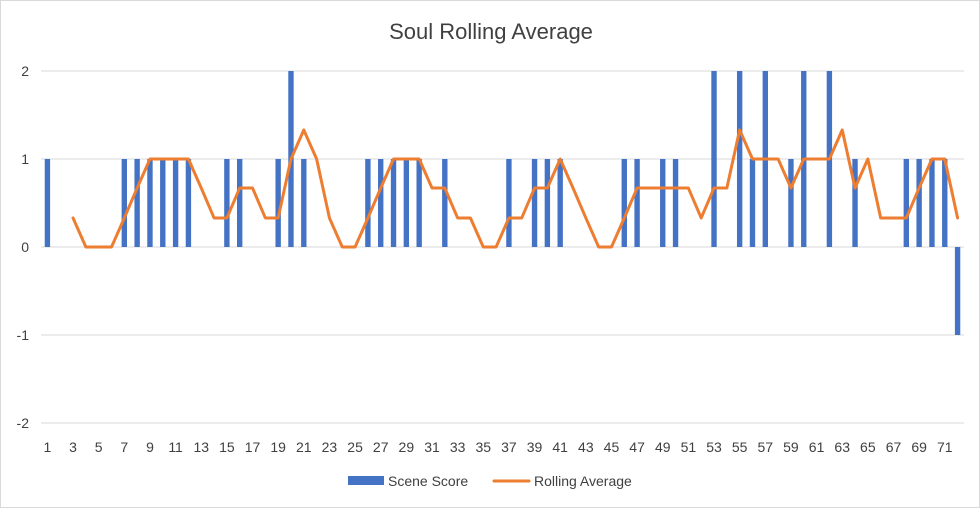  I want to click on x-tick-label: 11, so click(175, 447).